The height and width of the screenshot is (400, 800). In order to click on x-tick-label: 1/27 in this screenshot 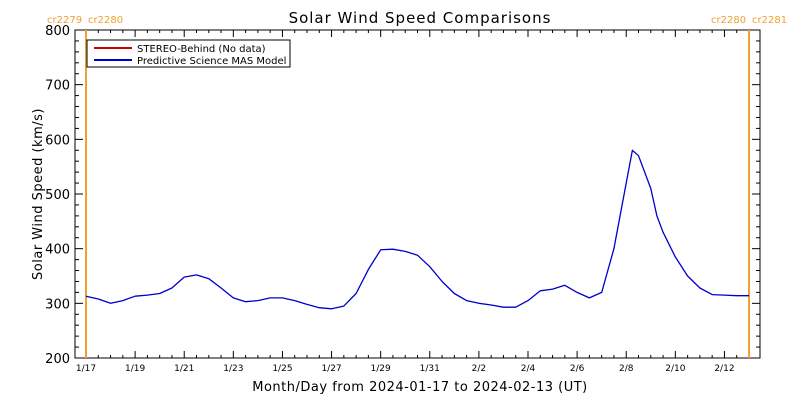, I will do `click(331, 369)`.